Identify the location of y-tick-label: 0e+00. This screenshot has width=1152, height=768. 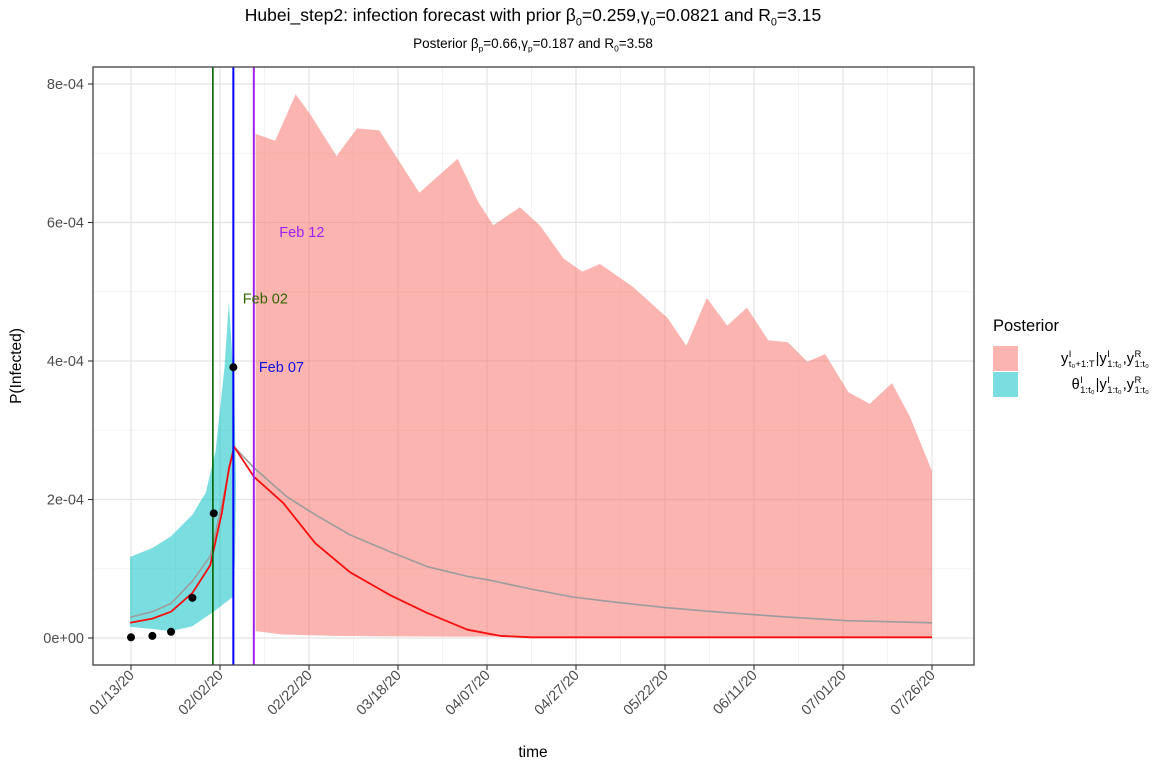
(63, 639).